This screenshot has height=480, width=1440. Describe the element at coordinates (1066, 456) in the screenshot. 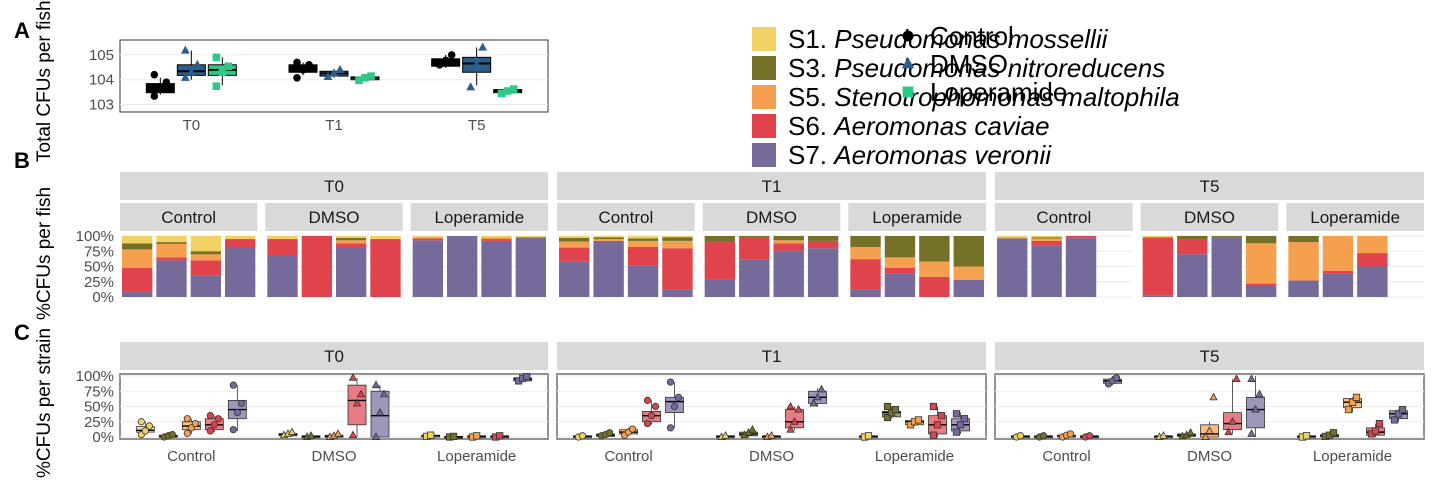

I see `x-tick-label: Control` at that location.